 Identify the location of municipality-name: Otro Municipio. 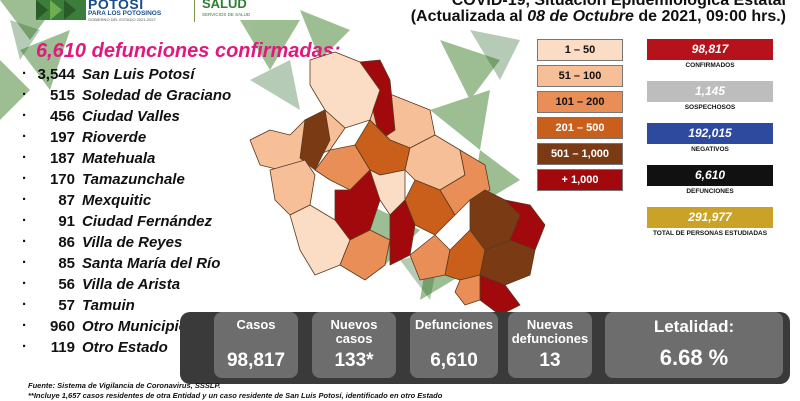
(135, 326).